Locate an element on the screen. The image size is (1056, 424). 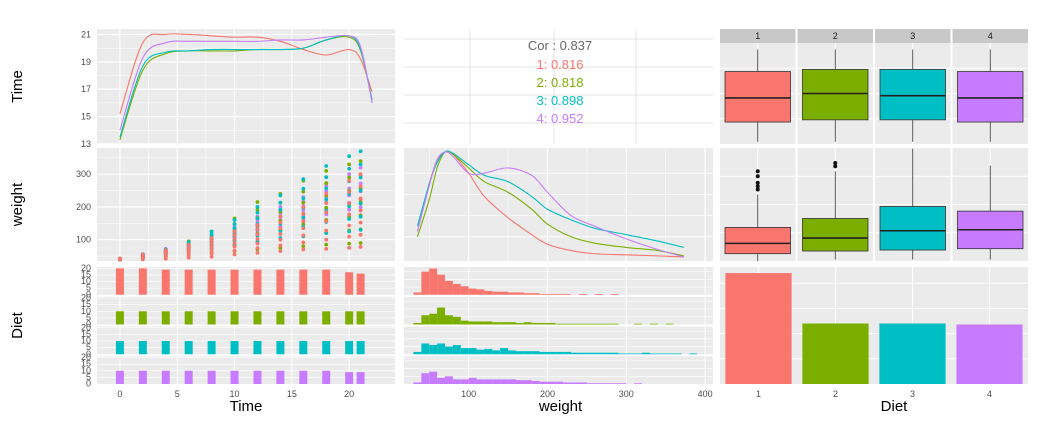
row-label-time: Time is located at coordinates (17, 86).